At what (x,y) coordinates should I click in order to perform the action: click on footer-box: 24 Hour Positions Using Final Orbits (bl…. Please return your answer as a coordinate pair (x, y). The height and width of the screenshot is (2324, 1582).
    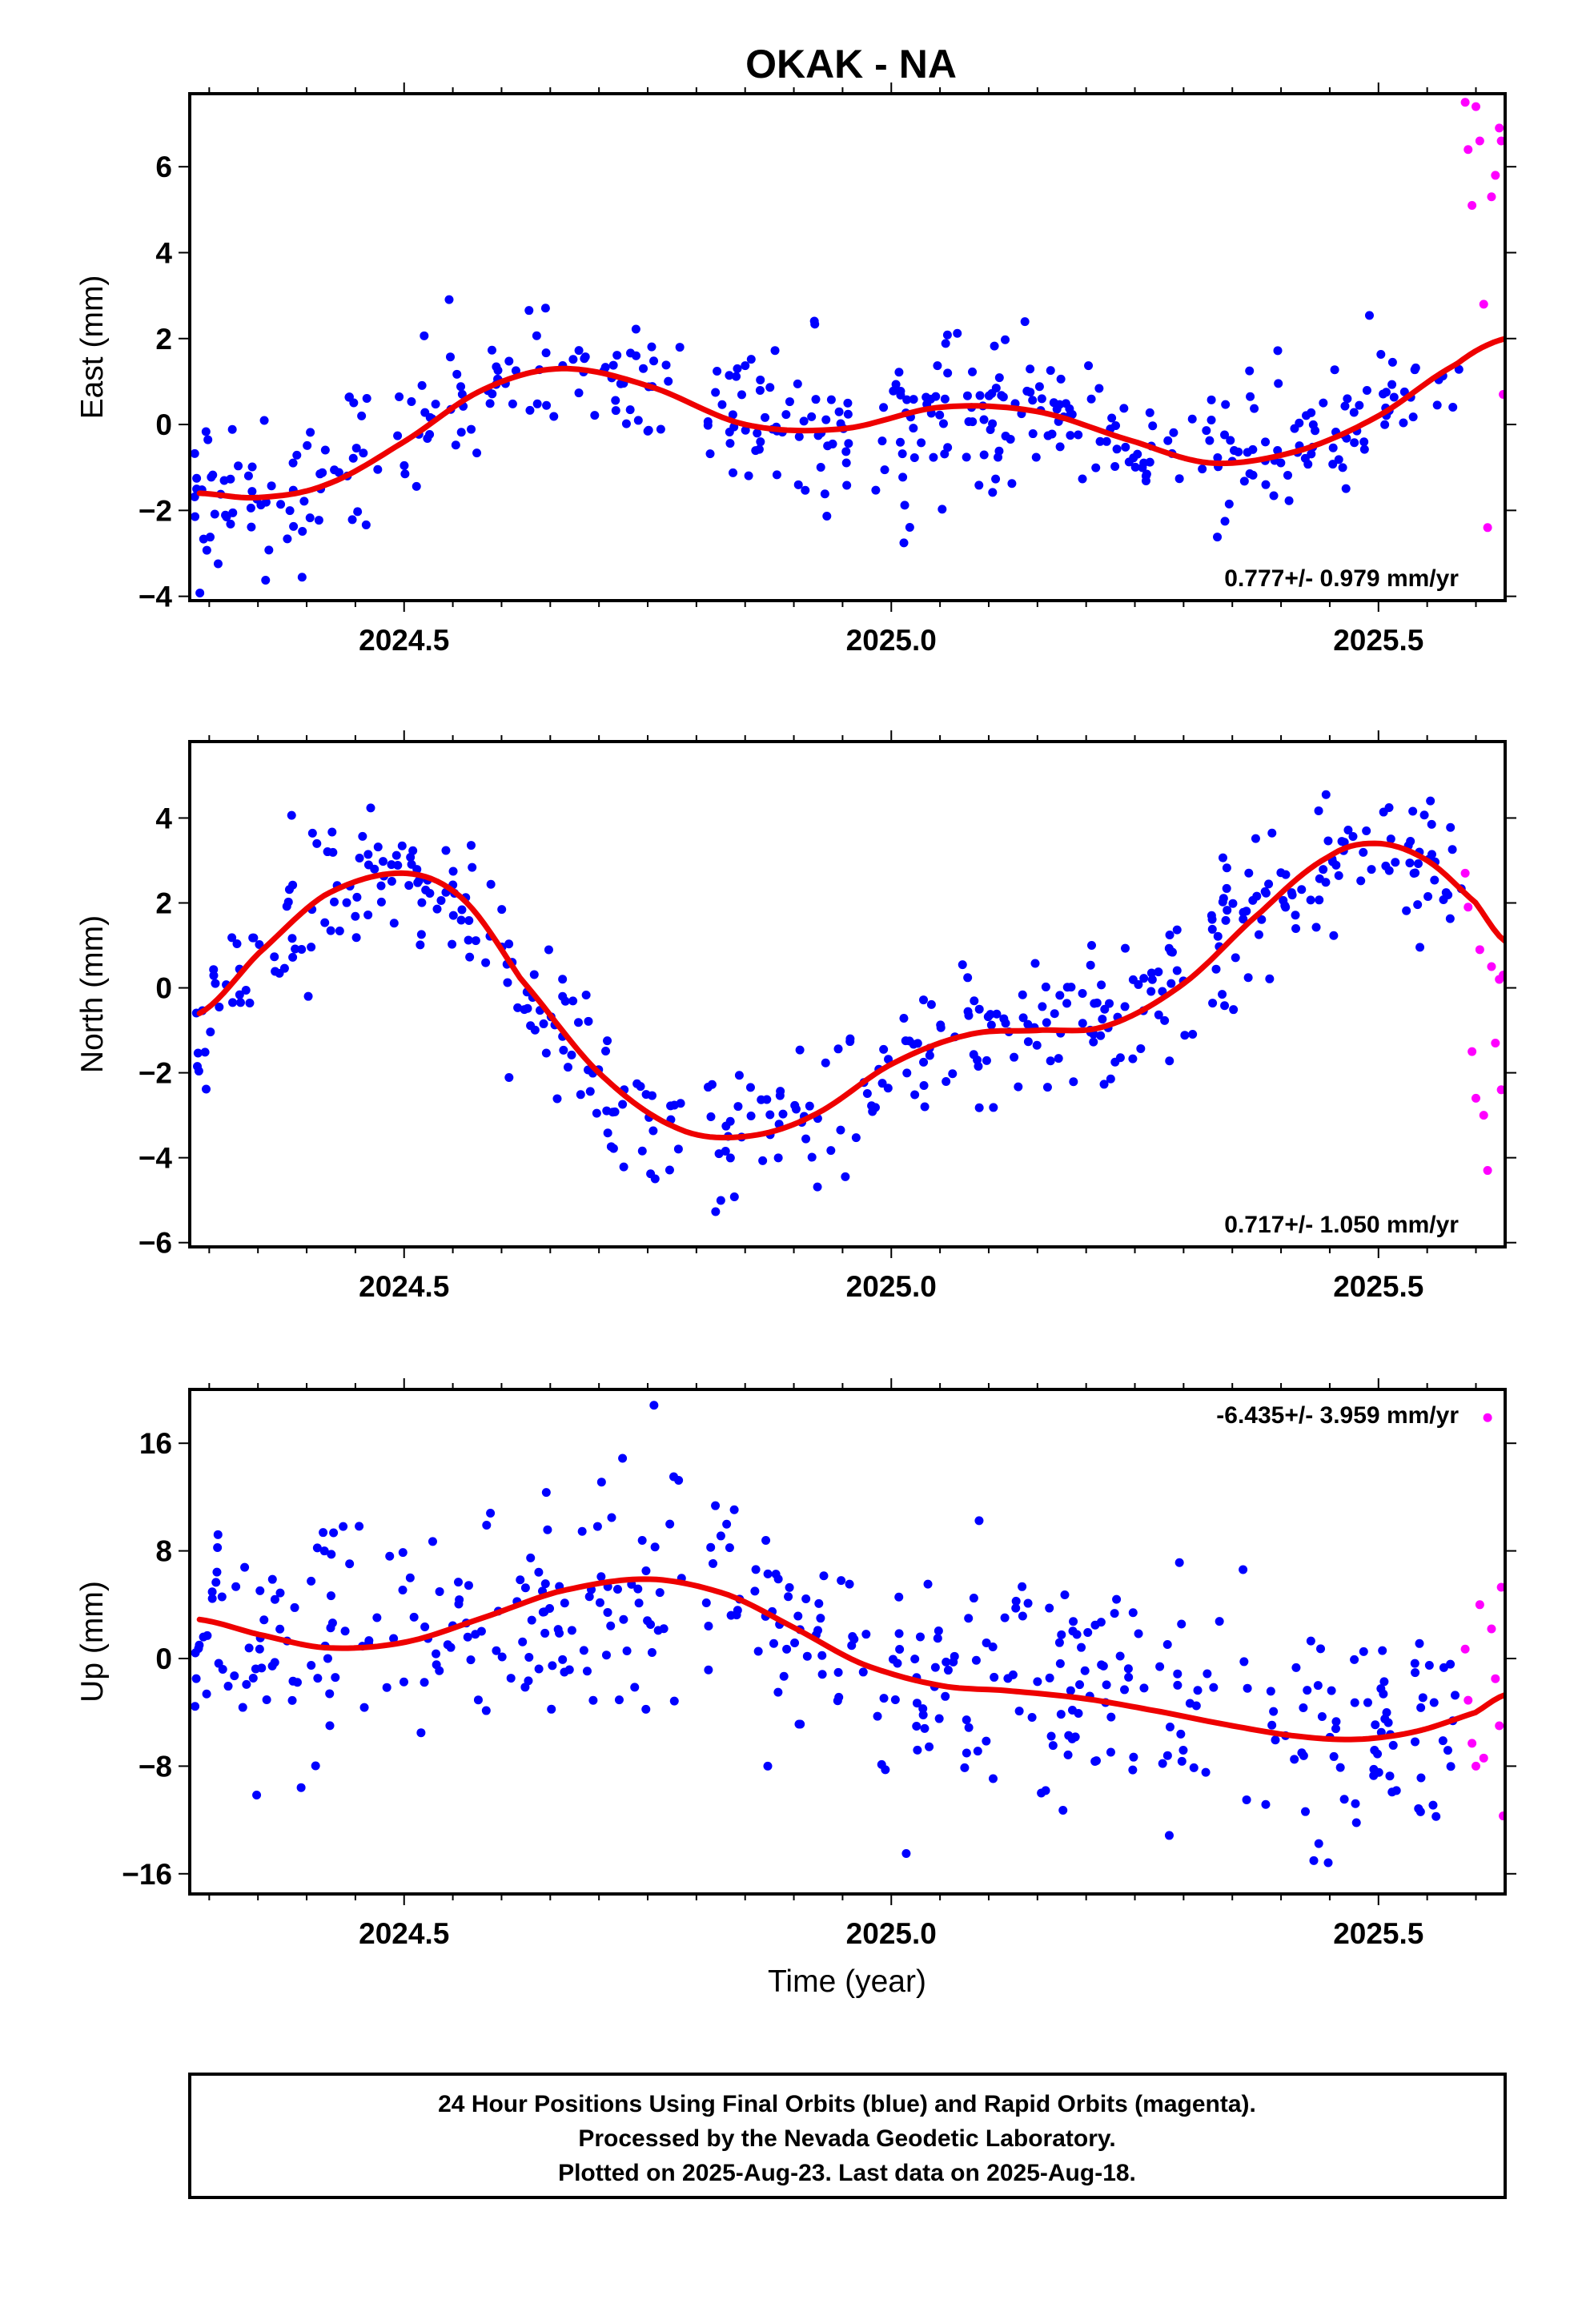
    Looking at the image, I should click on (847, 2136).